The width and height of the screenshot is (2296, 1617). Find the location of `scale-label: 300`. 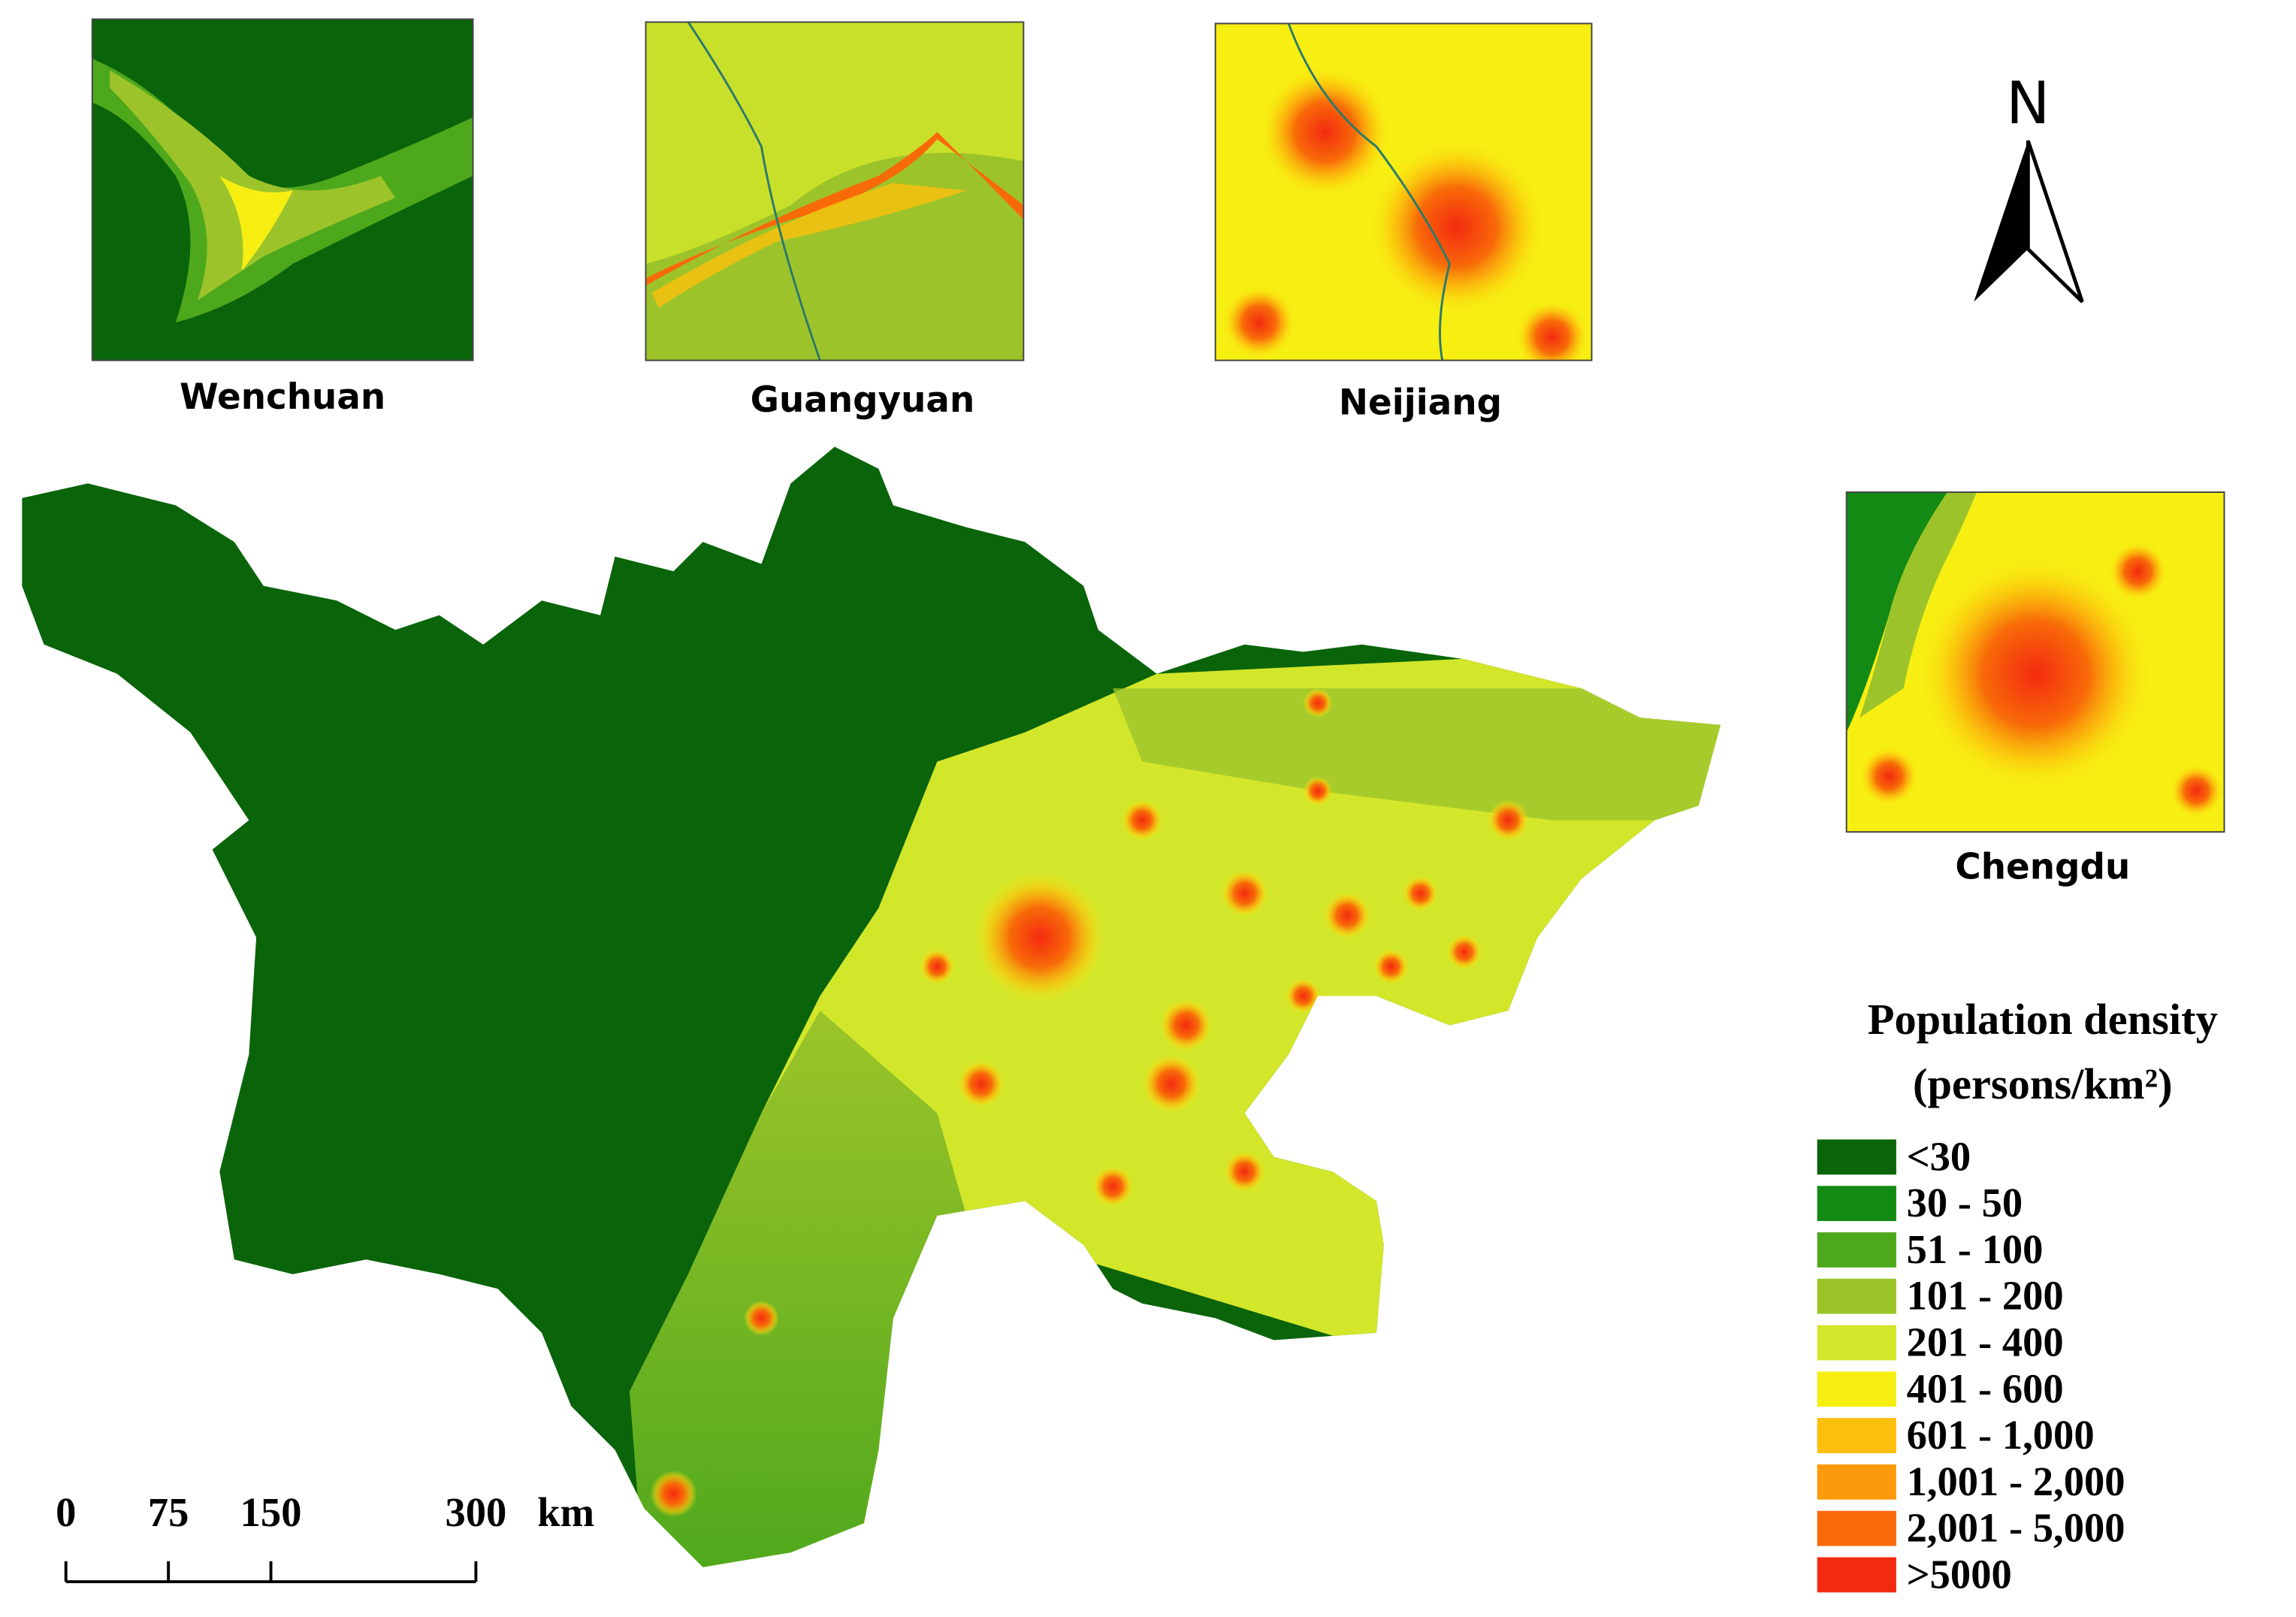

scale-label: 300 is located at coordinates (475, 1512).